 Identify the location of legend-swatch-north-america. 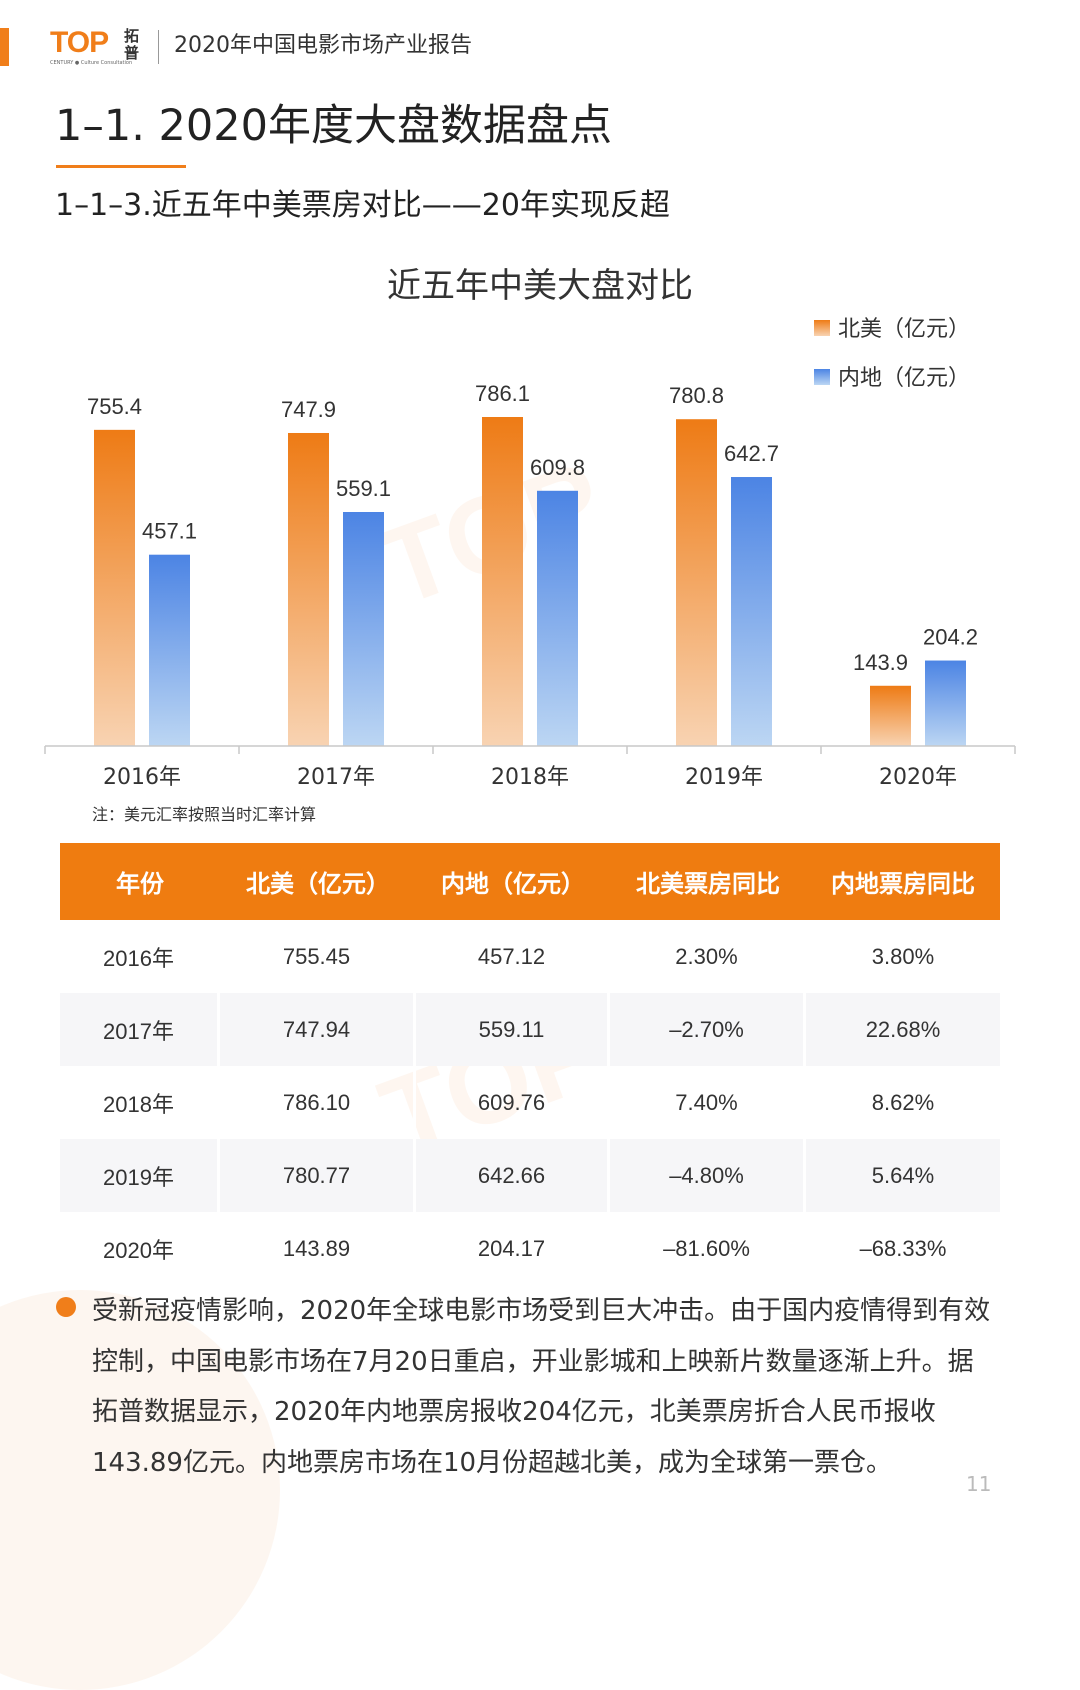
(822, 328).